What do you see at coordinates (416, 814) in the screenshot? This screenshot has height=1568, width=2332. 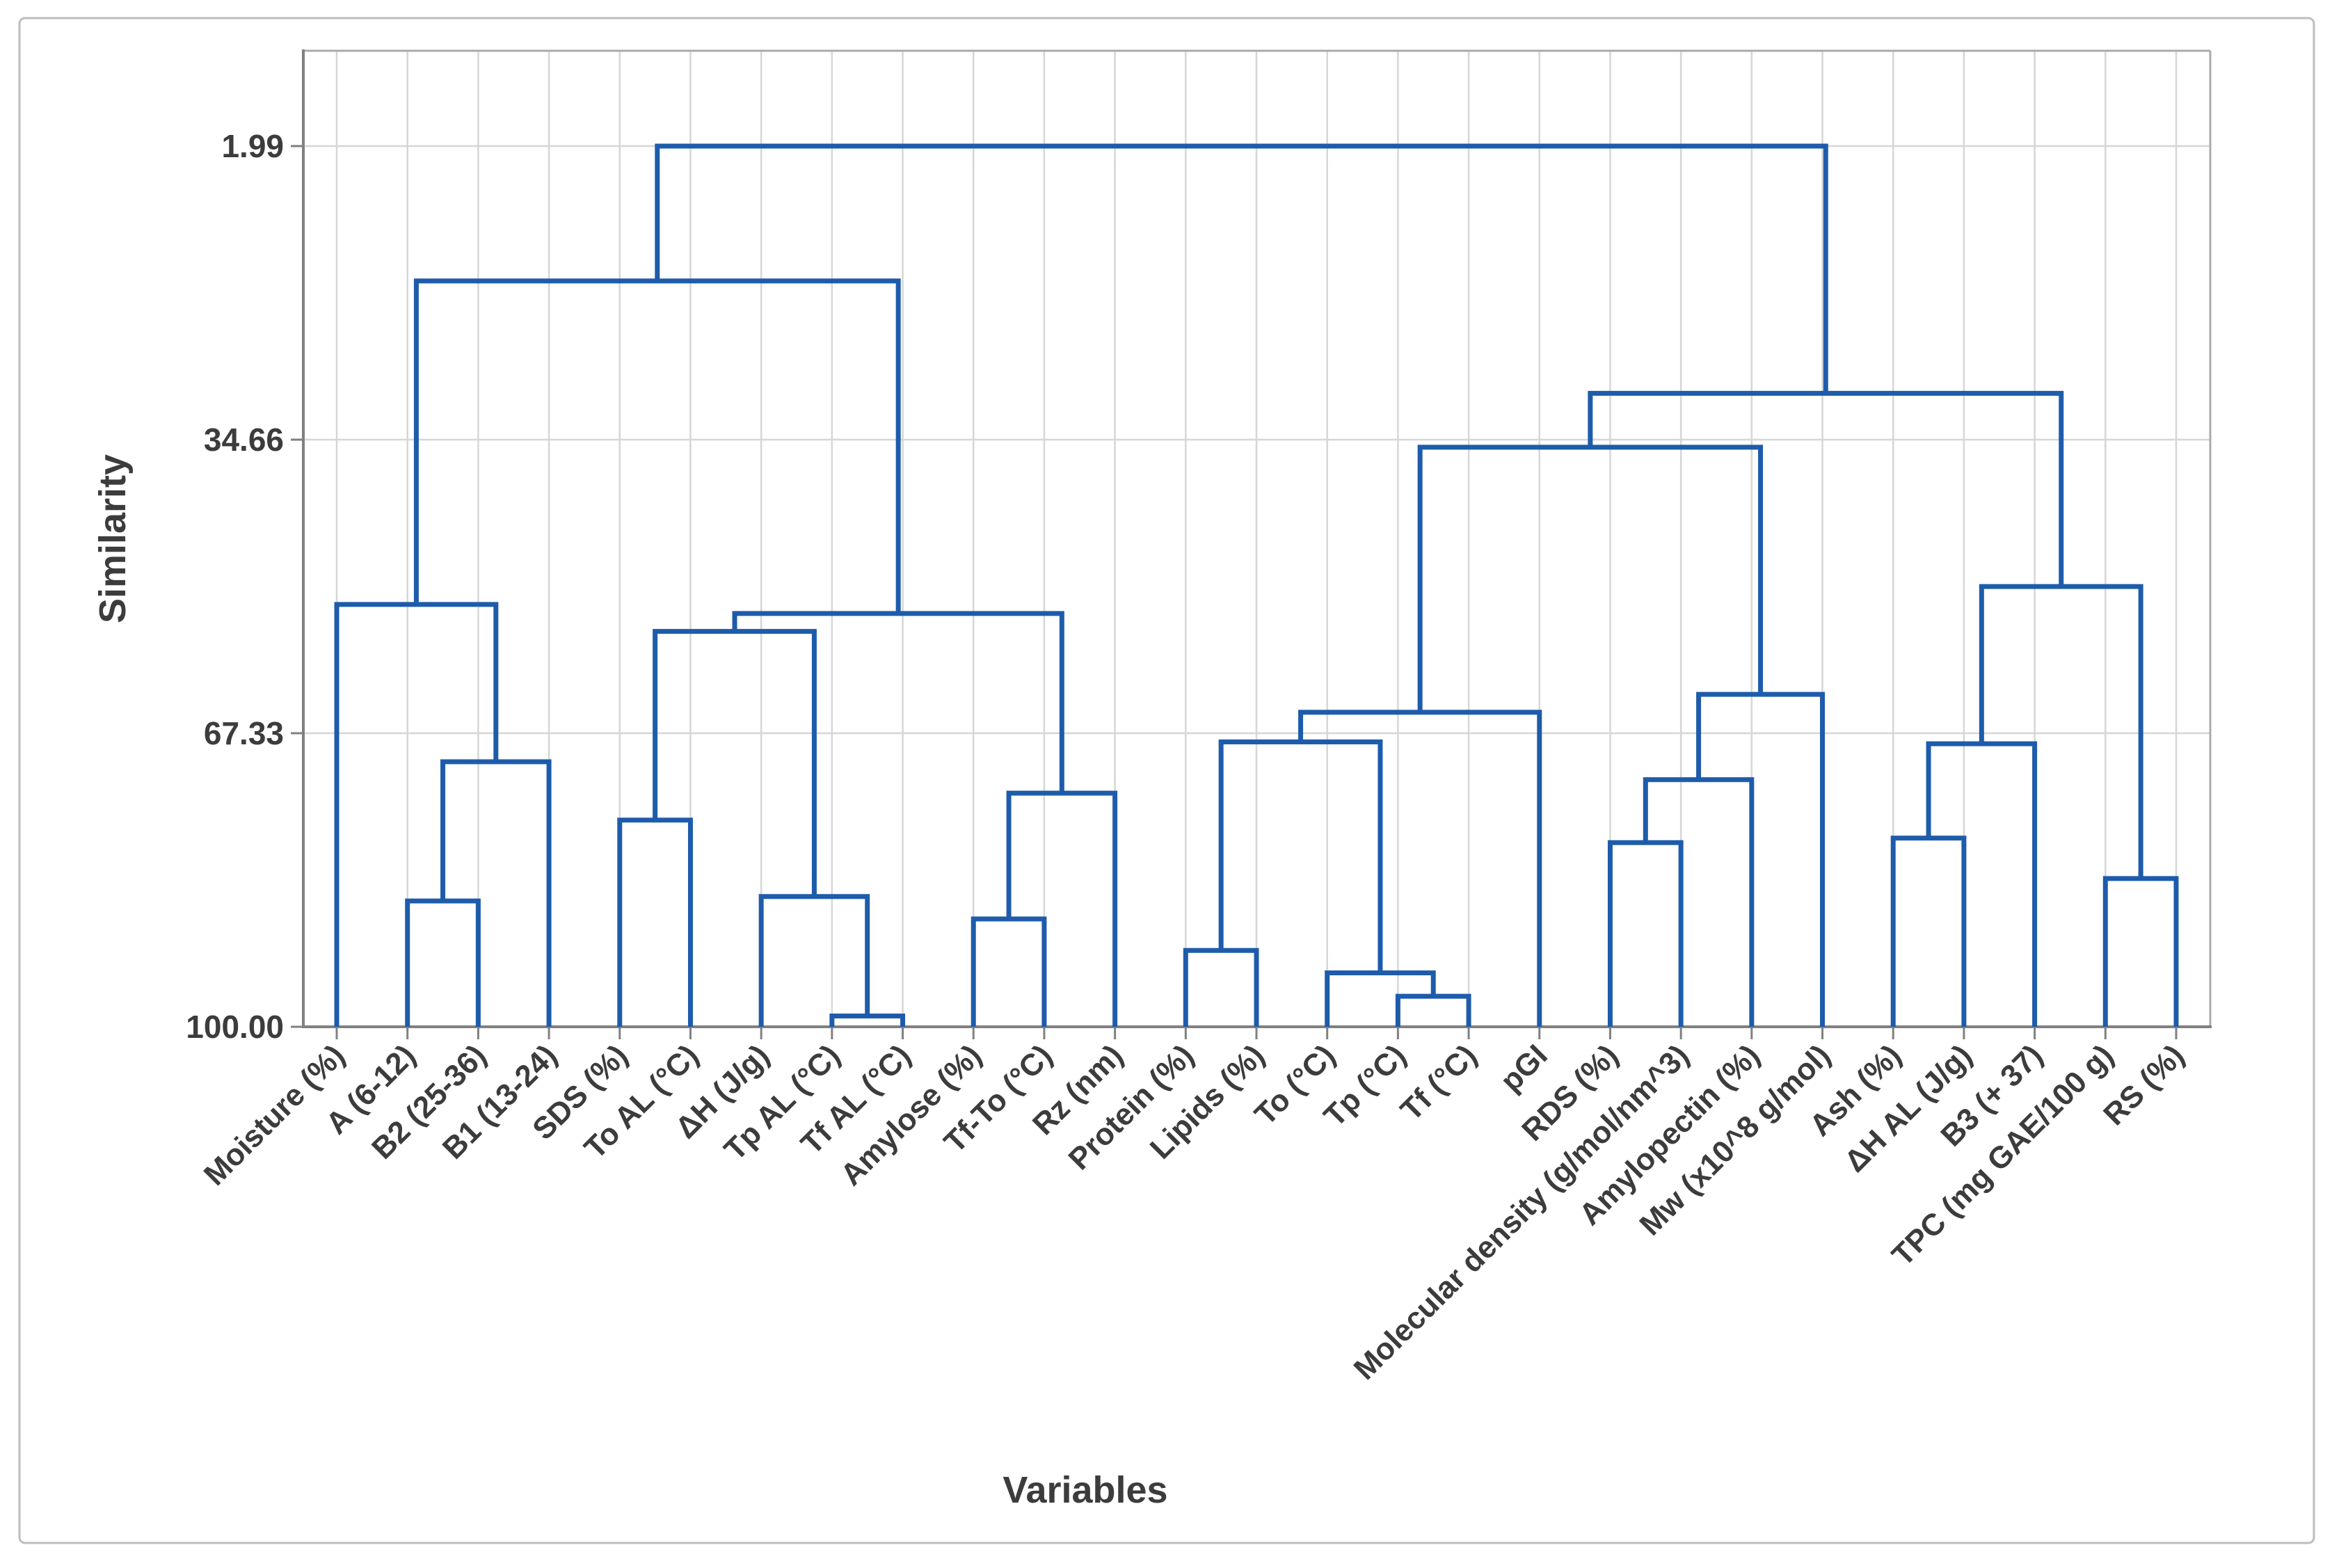 I see `linkage-m3` at bounding box center [416, 814].